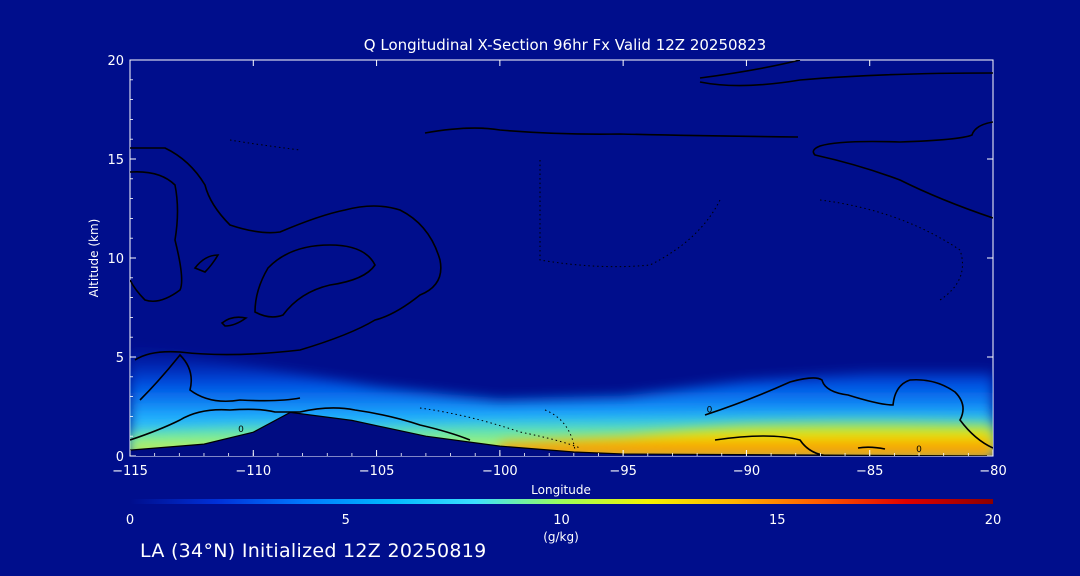  I want to click on colorbar-tick-label: 10, so click(561, 520).